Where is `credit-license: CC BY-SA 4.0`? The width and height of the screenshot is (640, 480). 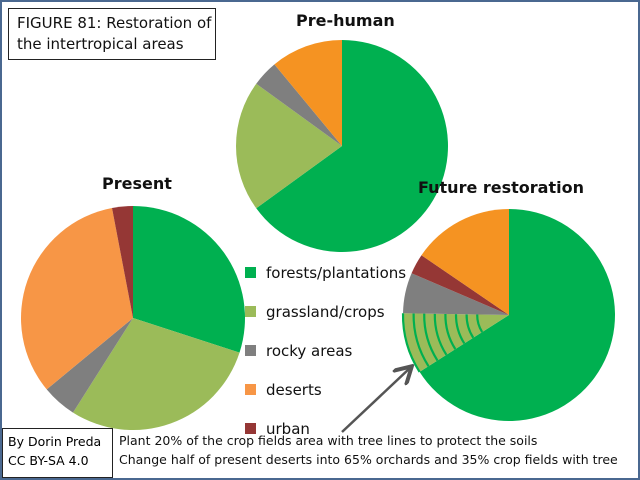 credit-license: CC BY-SA 4.0 is located at coordinates (48, 460).